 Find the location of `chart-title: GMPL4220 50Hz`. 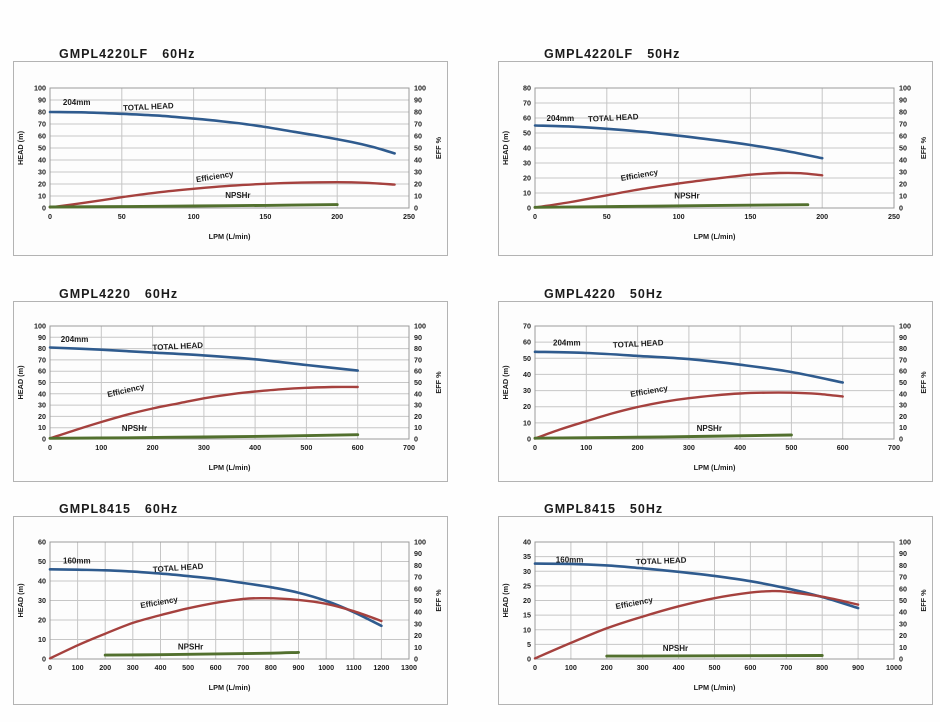

chart-title: GMPL4220 50Hz is located at coordinates (715, 292).